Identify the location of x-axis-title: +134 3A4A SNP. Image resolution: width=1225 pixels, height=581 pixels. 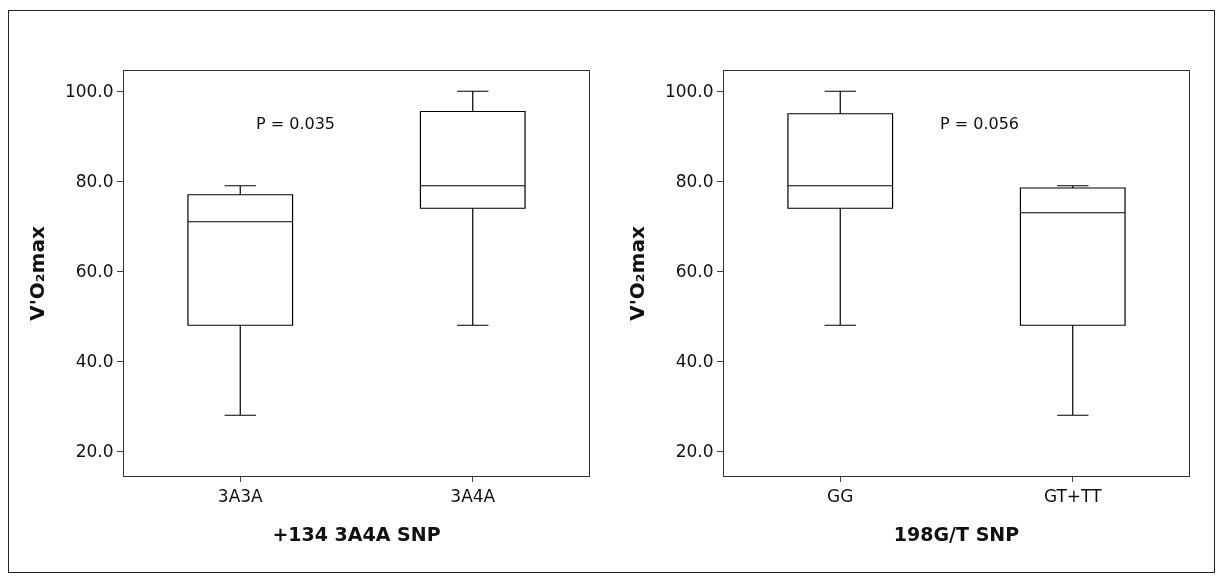
(356, 534).